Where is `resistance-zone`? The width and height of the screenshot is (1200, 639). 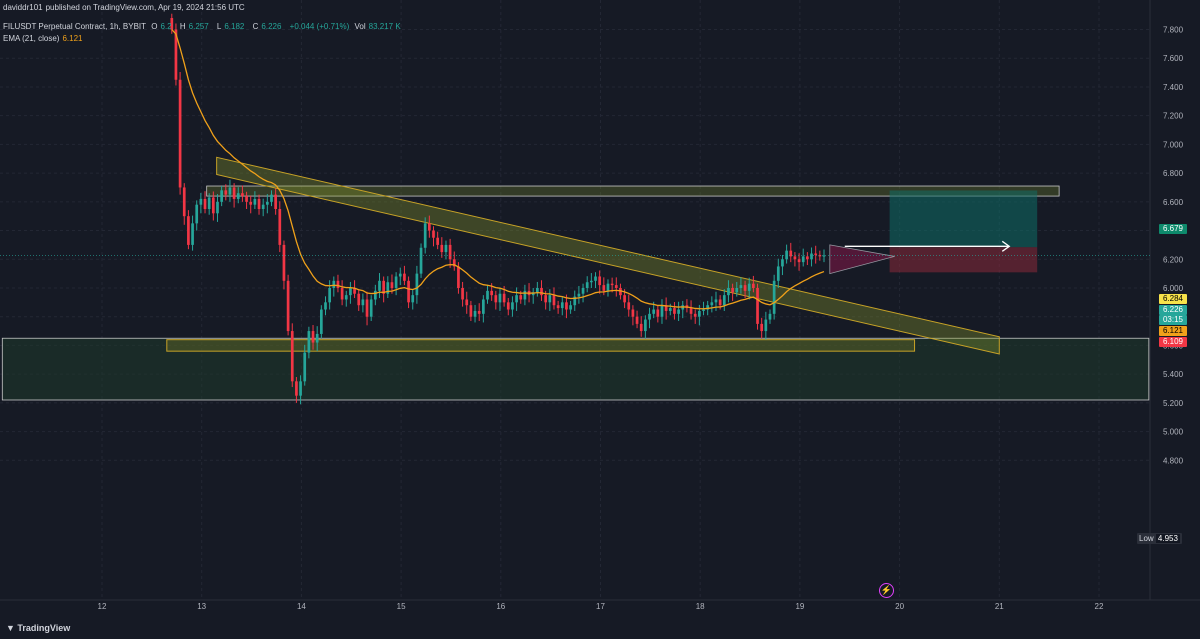
resistance-zone is located at coordinates (633, 191).